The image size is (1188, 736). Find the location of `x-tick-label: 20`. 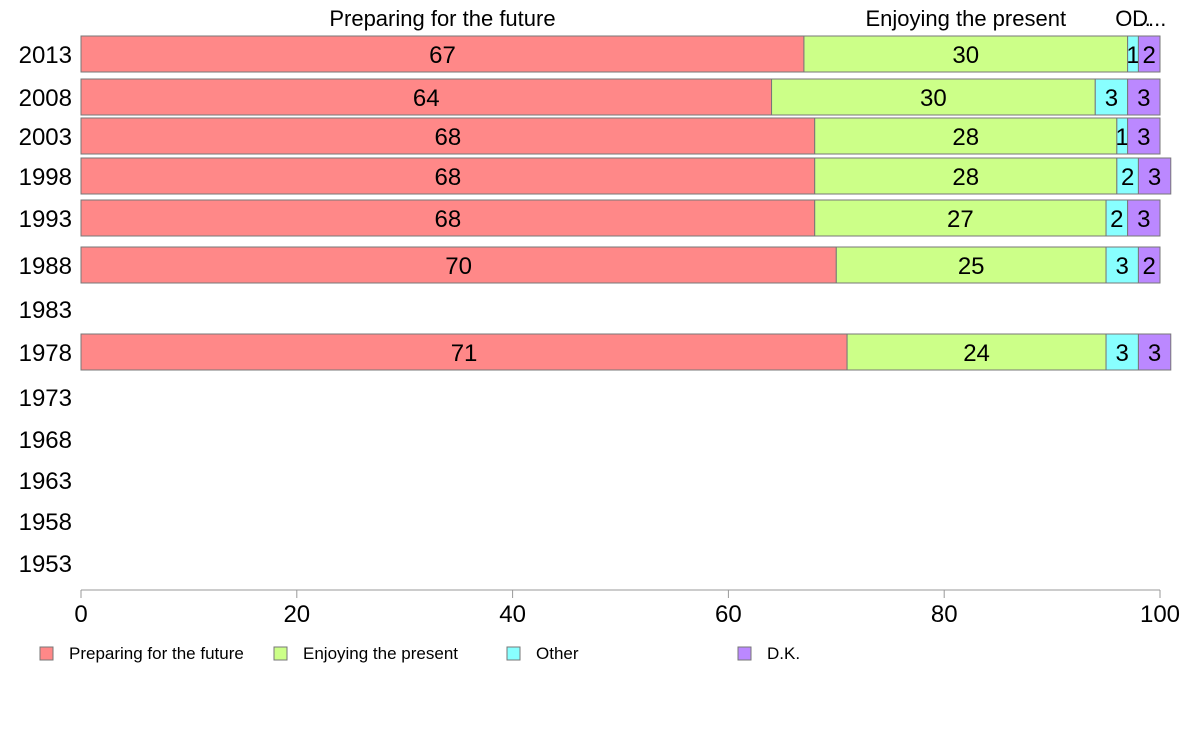

x-tick-label: 20 is located at coordinates (296, 614).